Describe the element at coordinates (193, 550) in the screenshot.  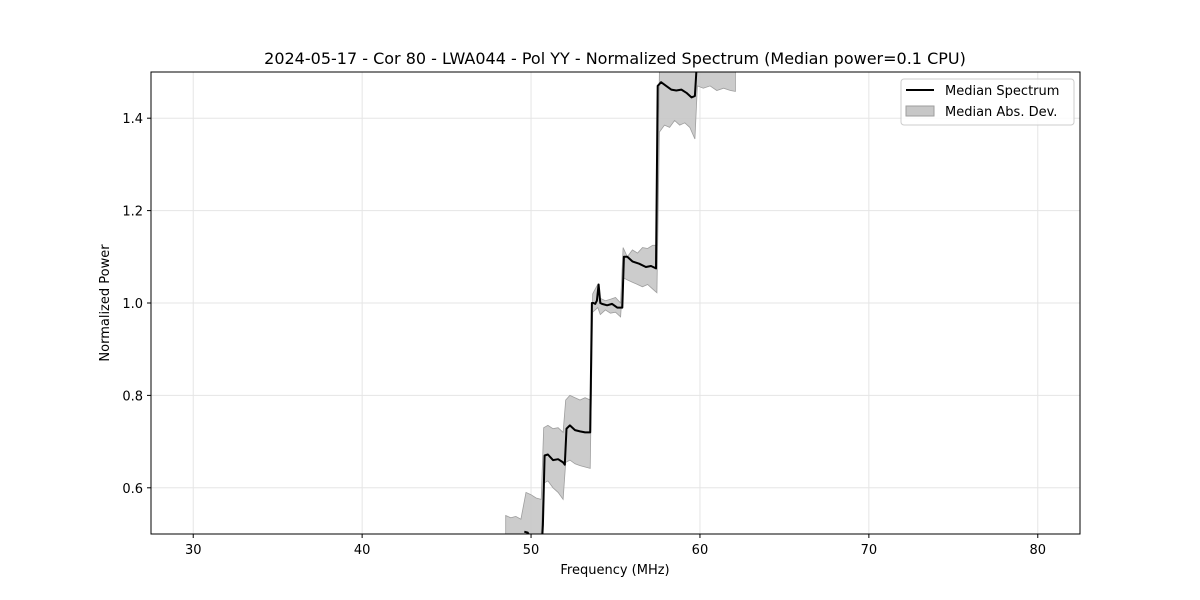
I see `x-tick-label: 30` at that location.